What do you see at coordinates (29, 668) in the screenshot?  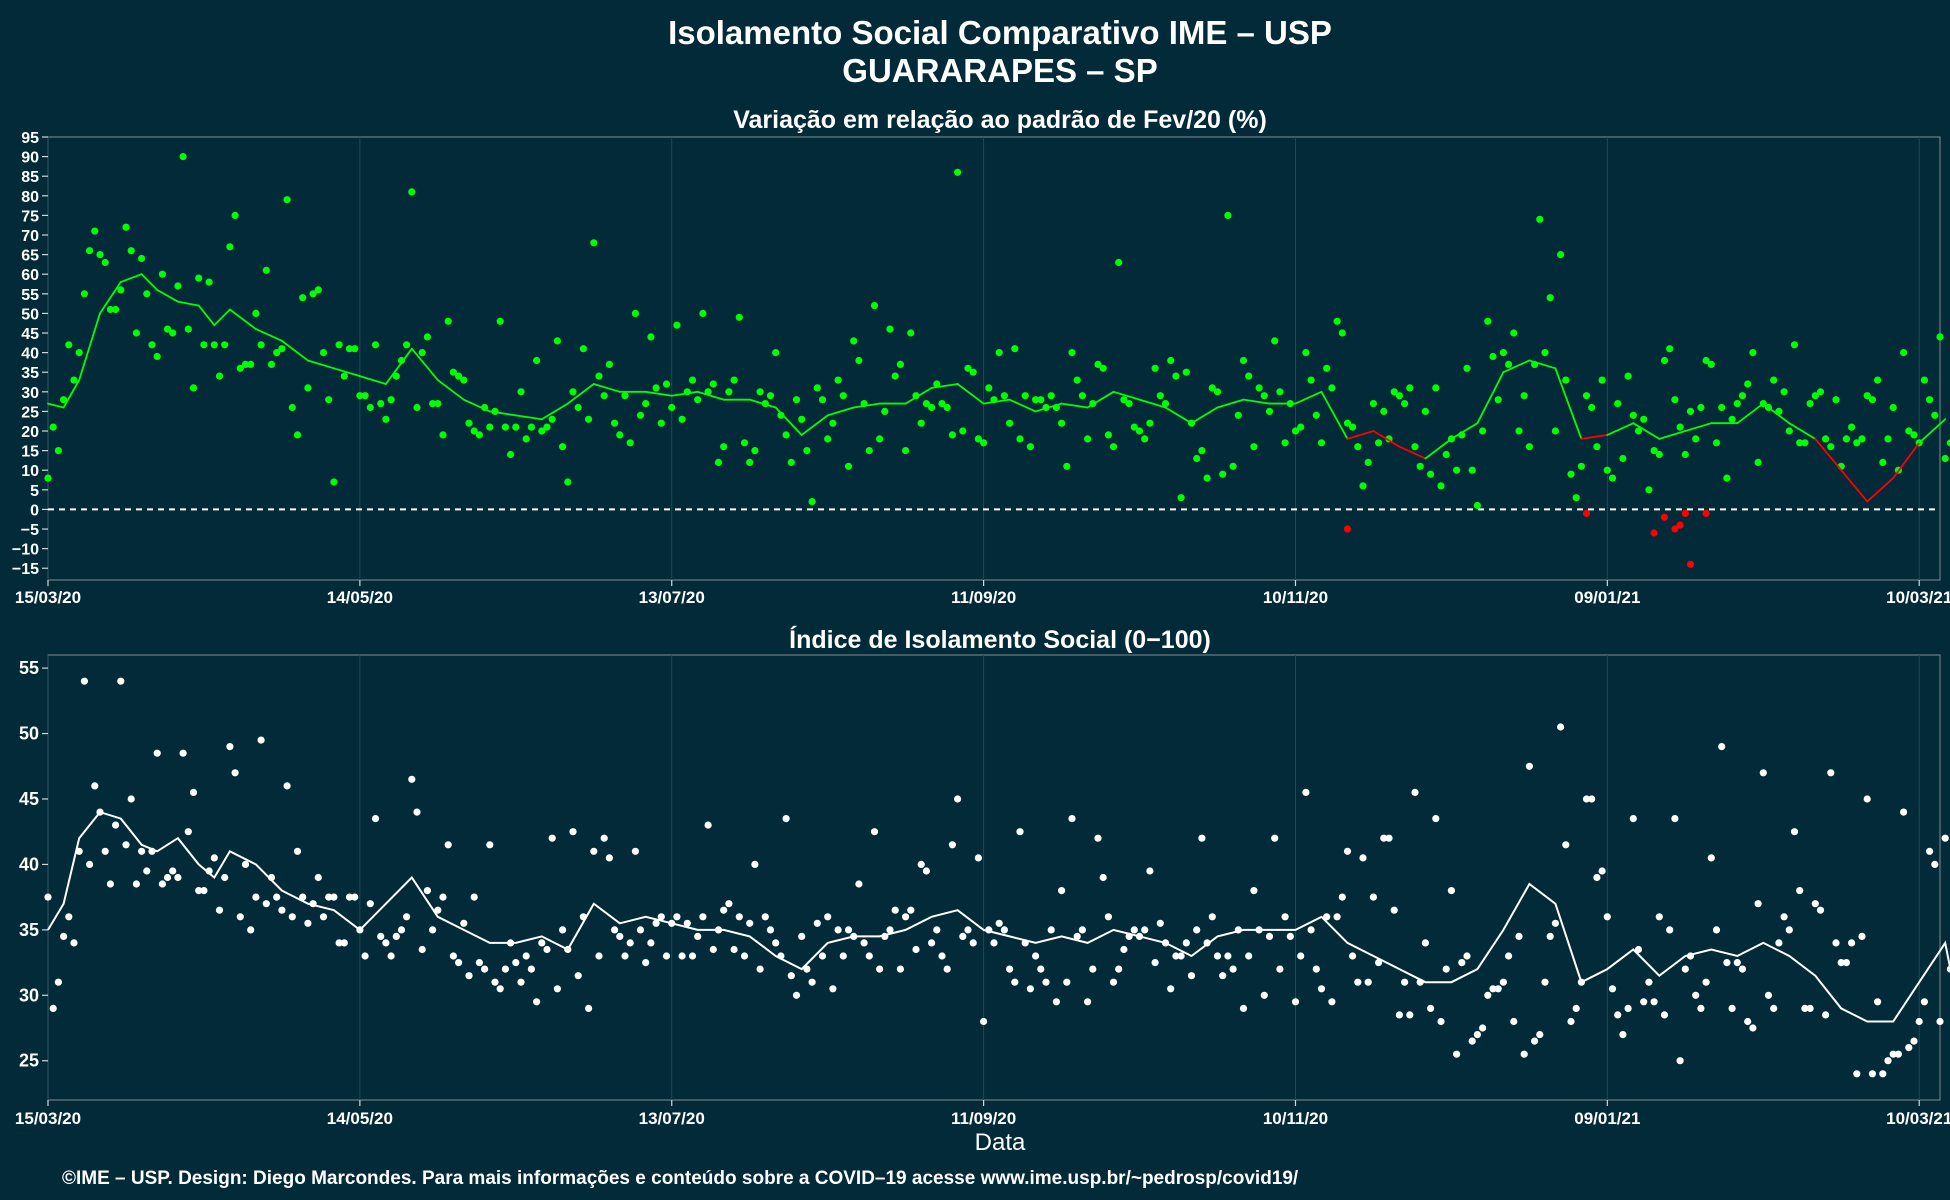 I see `y-tick-label: 55` at bounding box center [29, 668].